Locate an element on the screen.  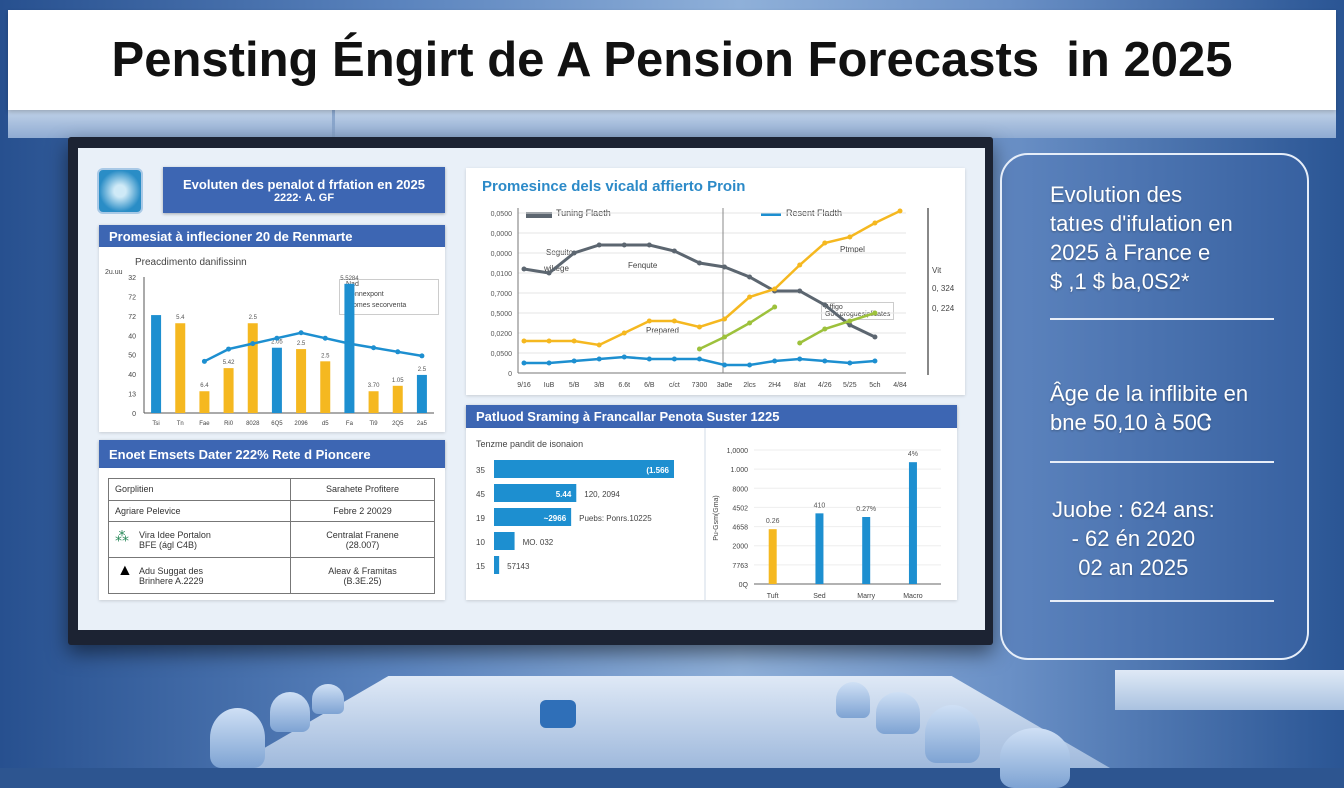
data-label: (1.566 is located at coordinates (657, 470).